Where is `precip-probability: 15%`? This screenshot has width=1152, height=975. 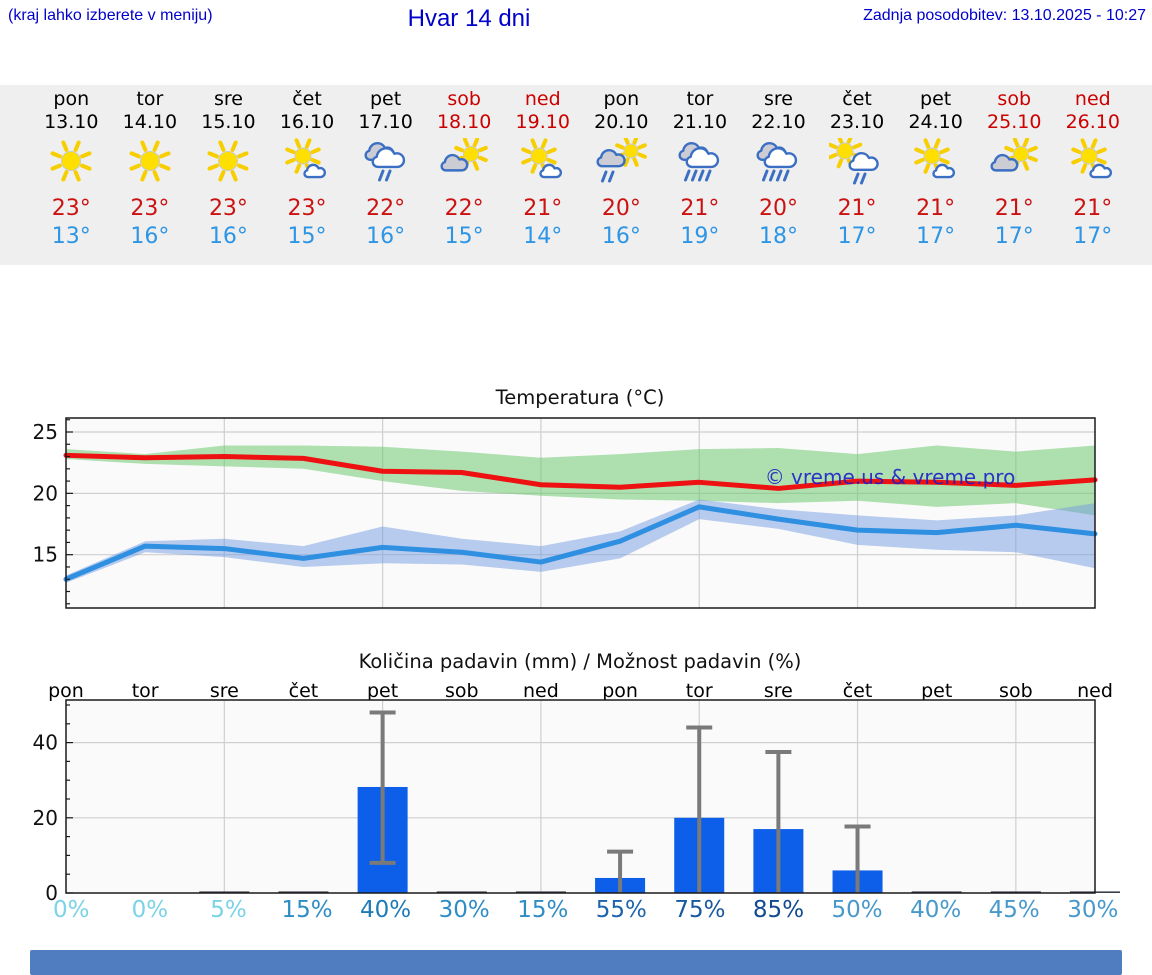 precip-probability: 15% is located at coordinates (307, 910).